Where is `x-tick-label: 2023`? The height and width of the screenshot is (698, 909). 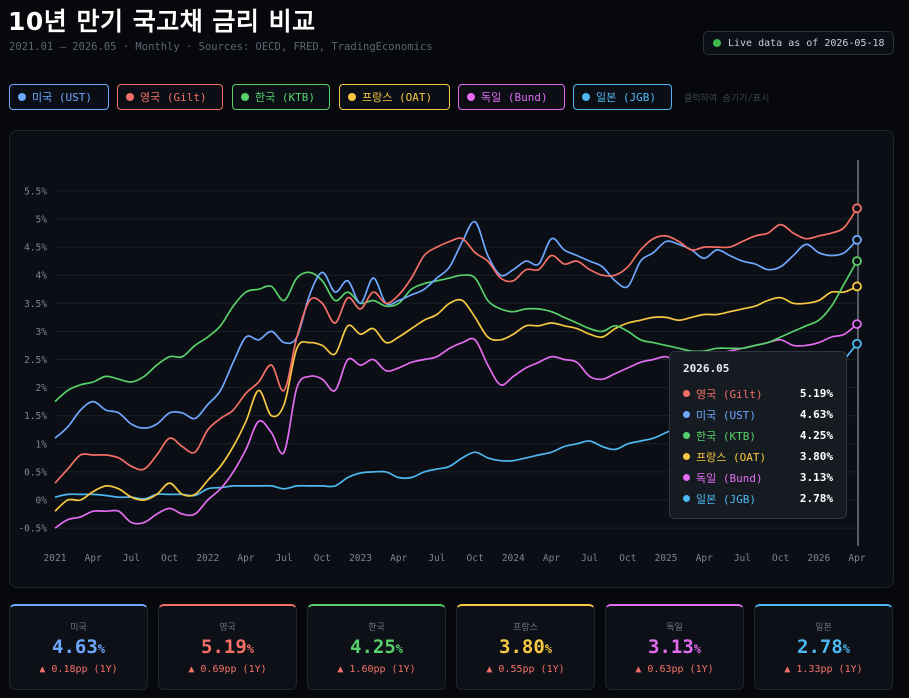 x-tick-label: 2023 is located at coordinates (360, 558).